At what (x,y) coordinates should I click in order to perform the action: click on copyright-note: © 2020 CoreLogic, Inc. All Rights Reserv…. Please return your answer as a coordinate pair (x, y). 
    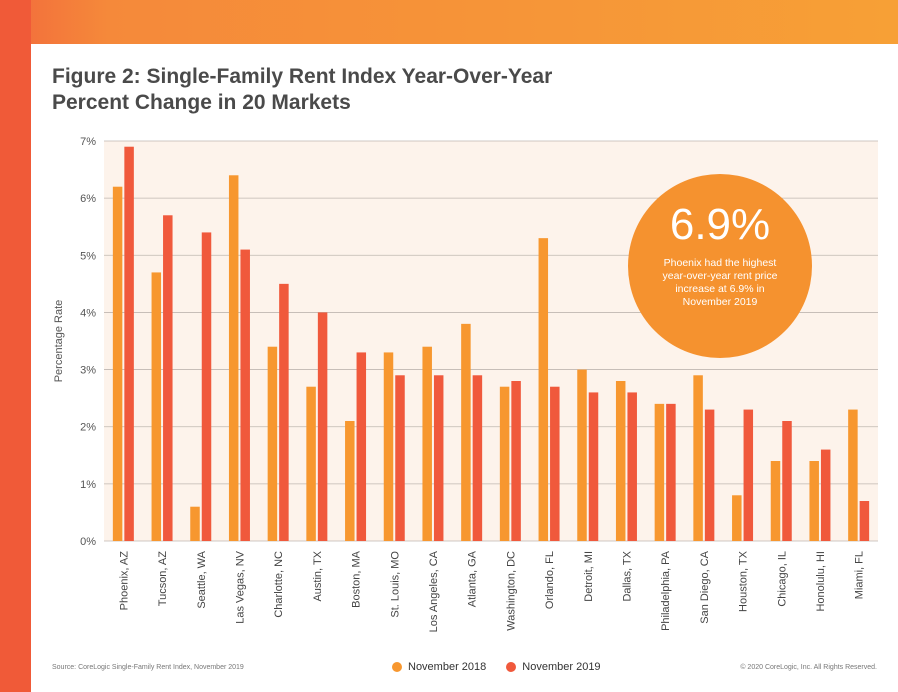
    Looking at the image, I should click on (808, 667).